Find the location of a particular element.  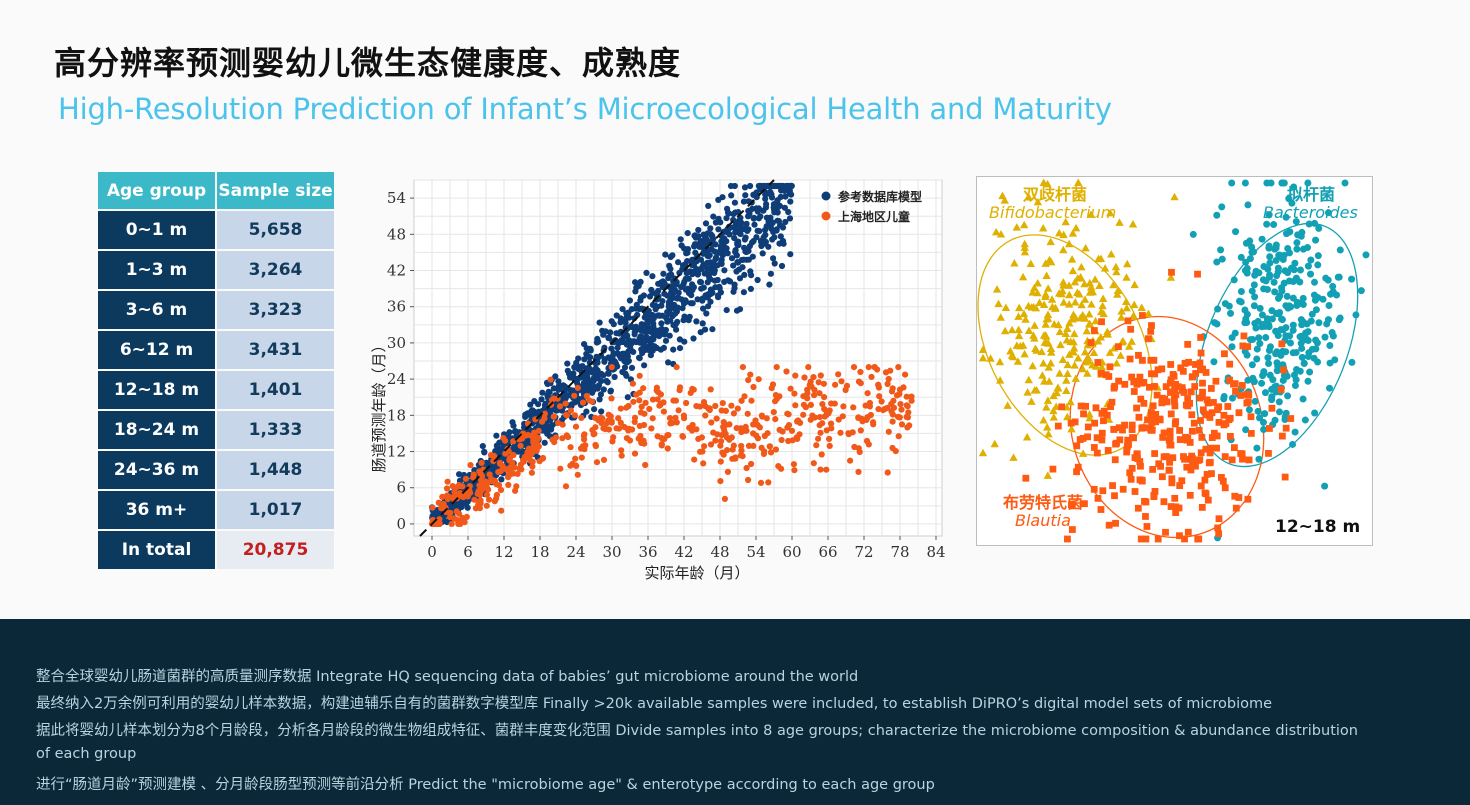

age-group-cell: 0~1 m is located at coordinates (156, 230).